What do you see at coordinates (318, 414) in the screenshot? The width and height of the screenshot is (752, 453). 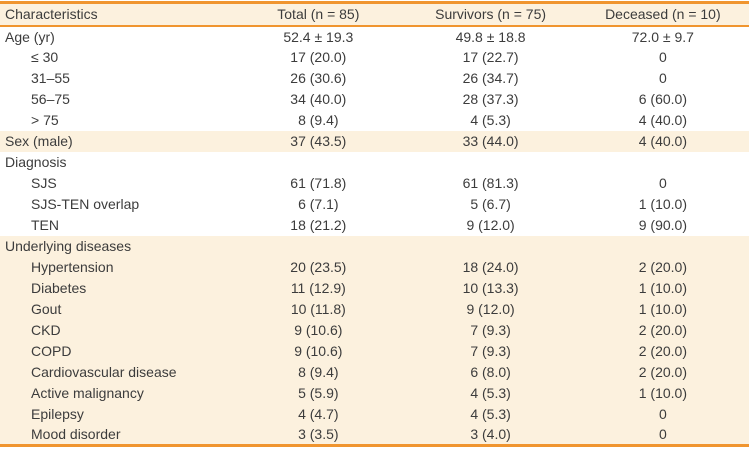 I see `total-cell: 4 (4.7)` at bounding box center [318, 414].